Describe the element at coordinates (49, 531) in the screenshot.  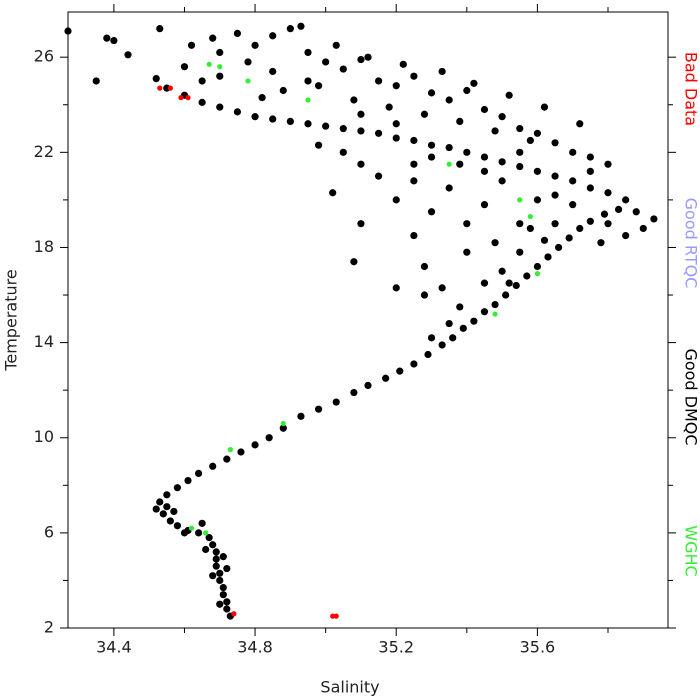
I see `y-tick-label: 6` at that location.